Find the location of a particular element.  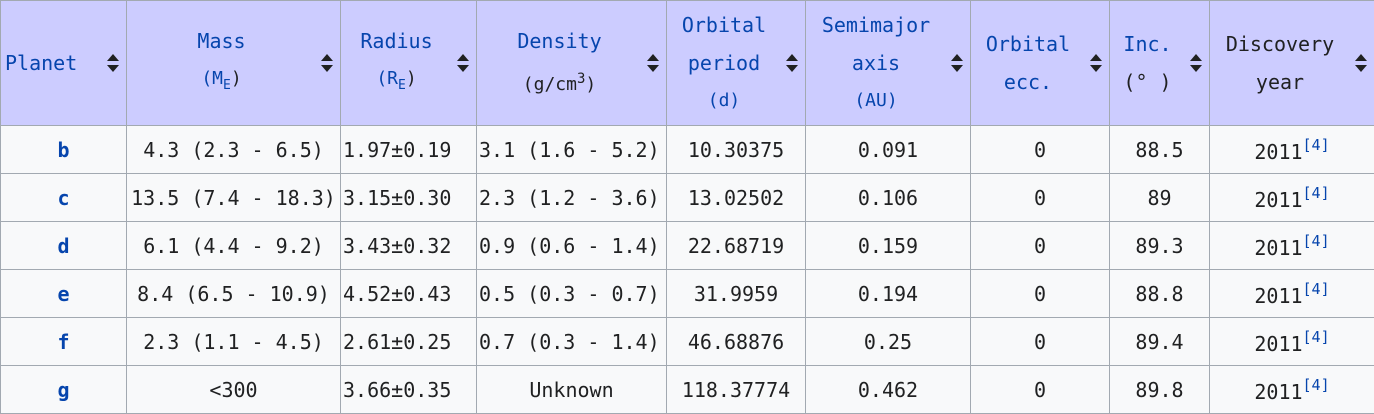

cell-density: 2.3 (1.2 - 3.6) is located at coordinates (572, 198).